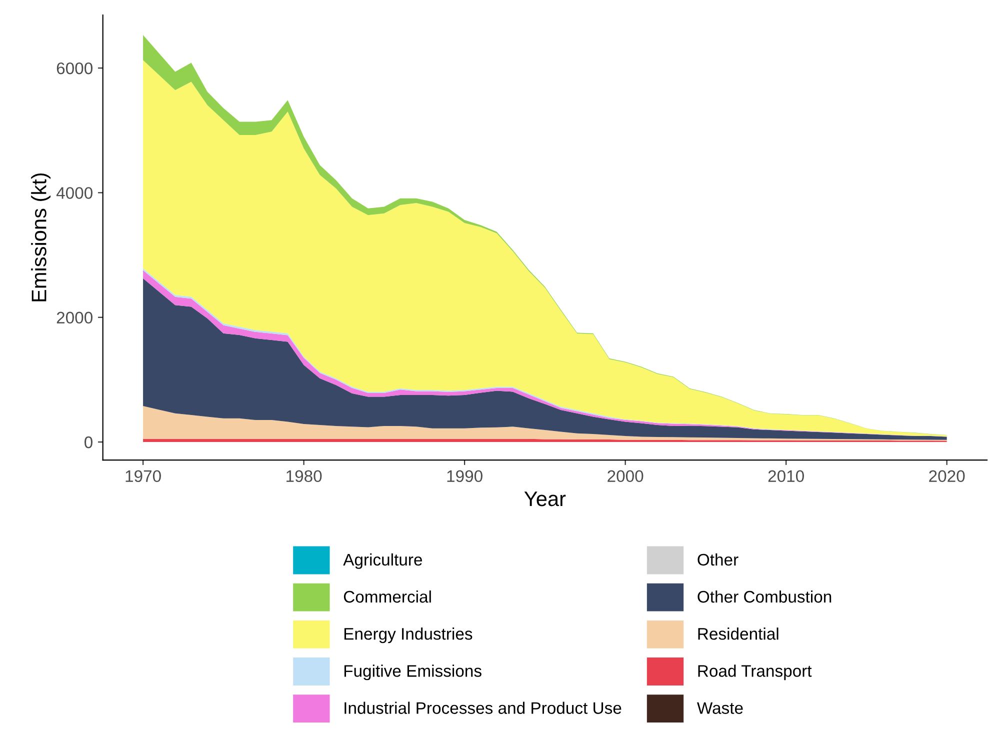  What do you see at coordinates (387, 596) in the screenshot?
I see `legend-label: Commercial` at bounding box center [387, 596].